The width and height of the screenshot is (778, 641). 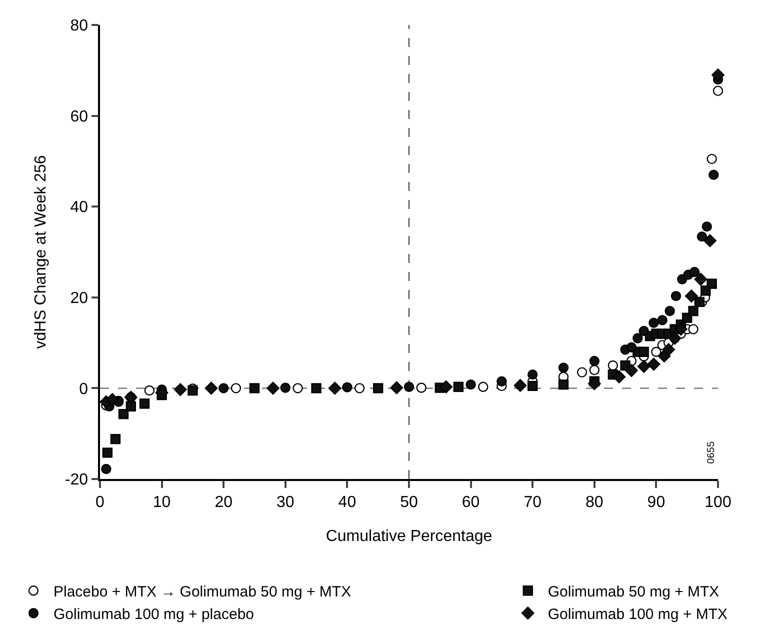 I want to click on x-tick-label: 90, so click(x=656, y=502).